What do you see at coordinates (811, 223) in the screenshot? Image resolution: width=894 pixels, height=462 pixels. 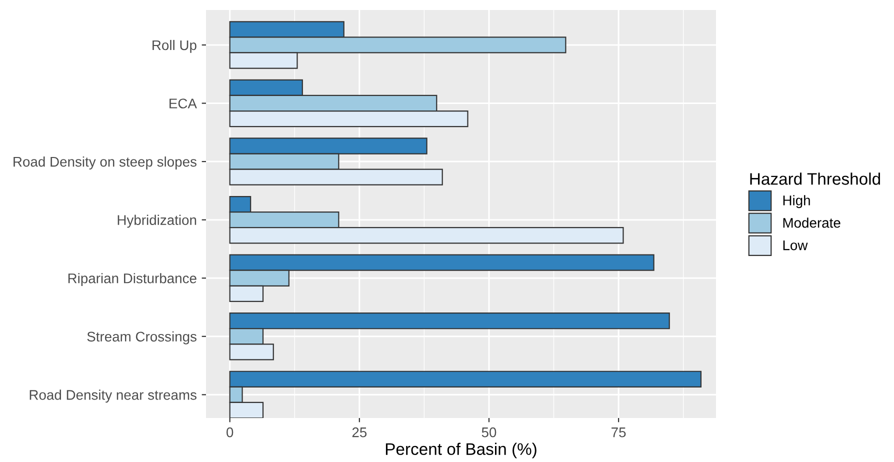 I see `legend-label: Moderate` at bounding box center [811, 223].